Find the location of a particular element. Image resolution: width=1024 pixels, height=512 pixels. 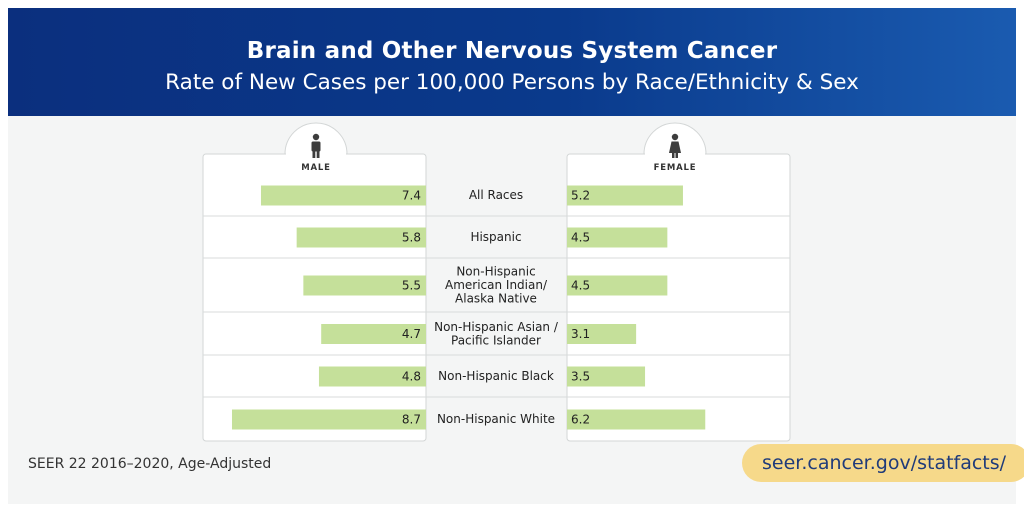

female-tab-seam is located at coordinates (675, 154).